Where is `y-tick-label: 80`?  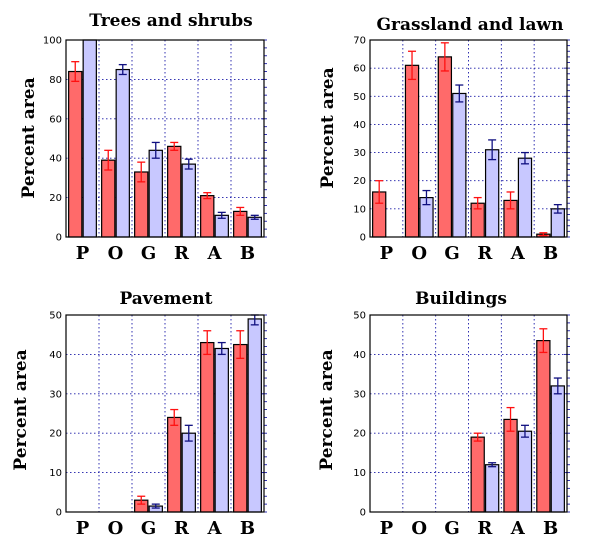
y-tick-label: 80 is located at coordinates (55, 80).